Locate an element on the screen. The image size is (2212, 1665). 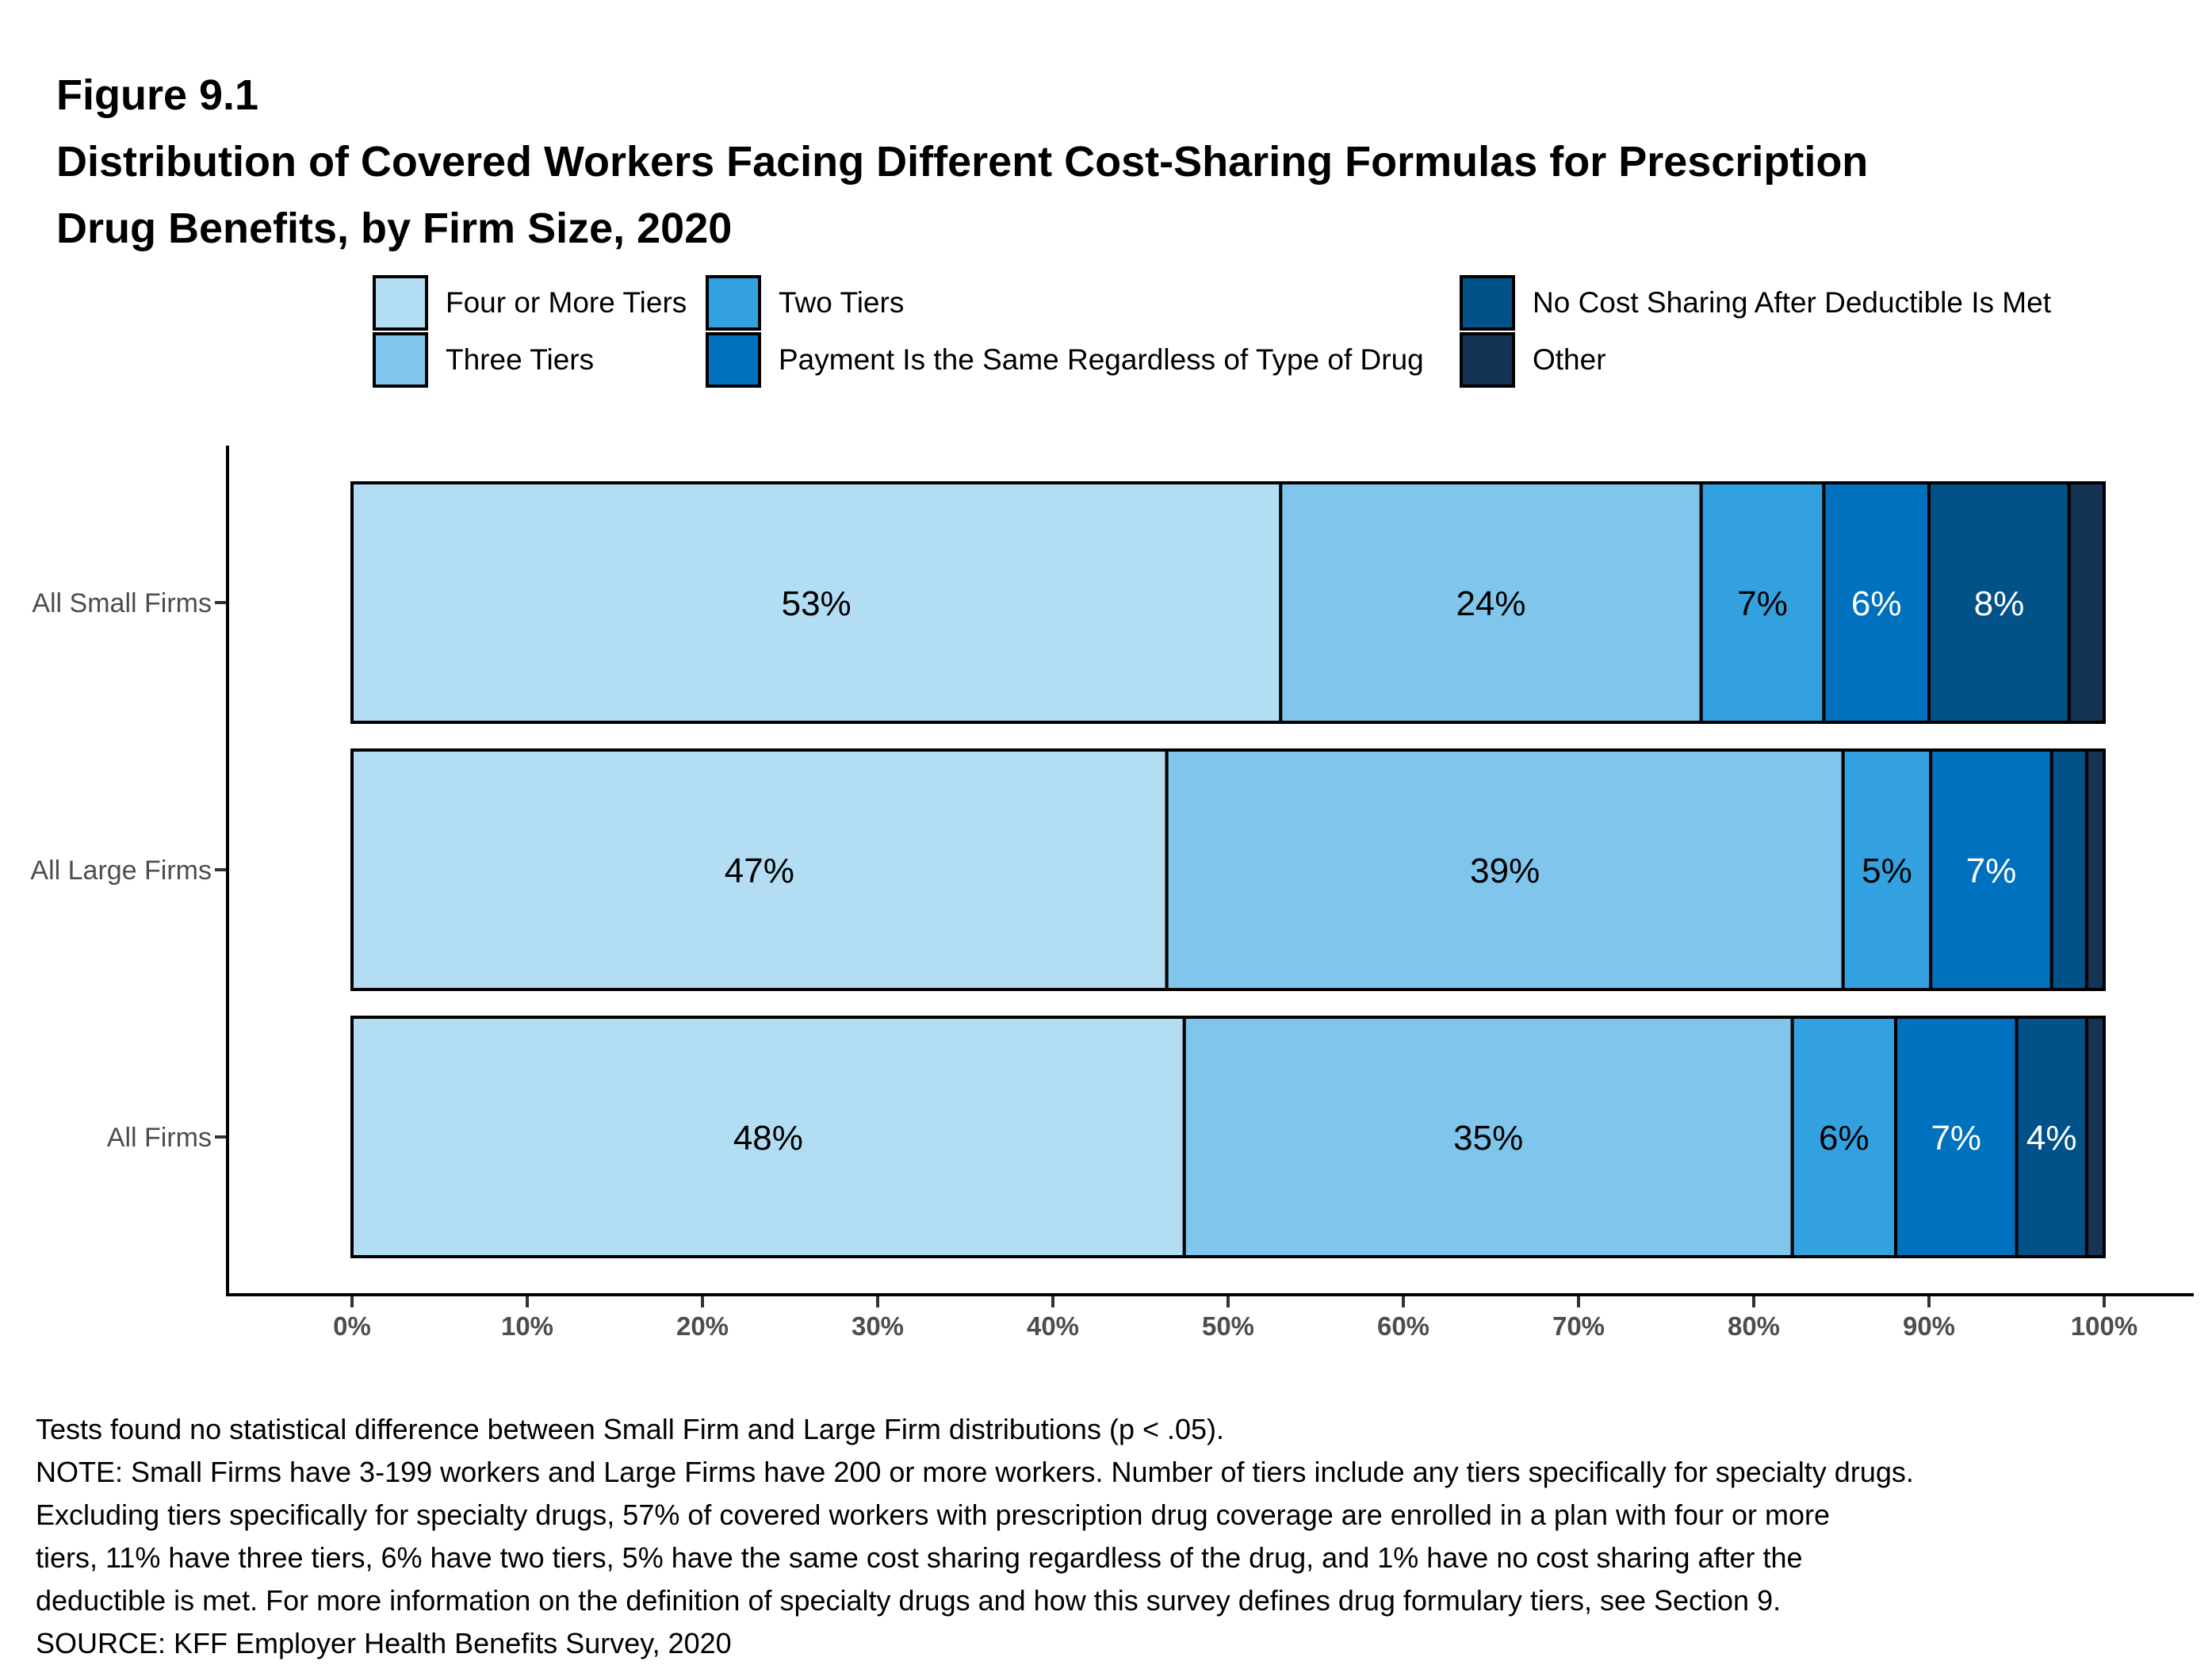
legend-item-two-tiers: Two Tiers is located at coordinates (805, 302).